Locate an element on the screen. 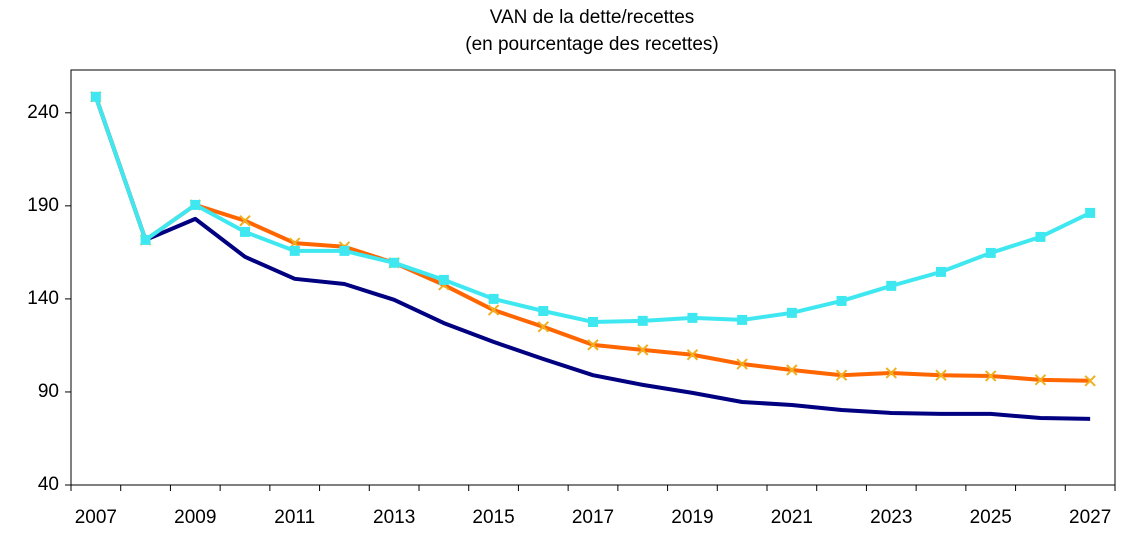 The height and width of the screenshot is (533, 1122). x-tick-label: 2021 is located at coordinates (792, 517).